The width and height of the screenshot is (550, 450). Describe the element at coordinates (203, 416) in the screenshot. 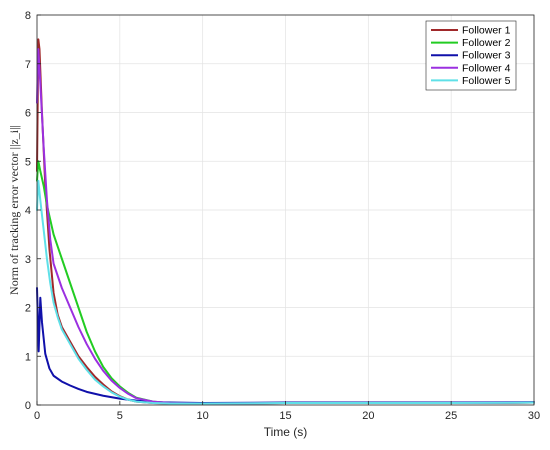

I see `x-tick-label: 10` at that location.